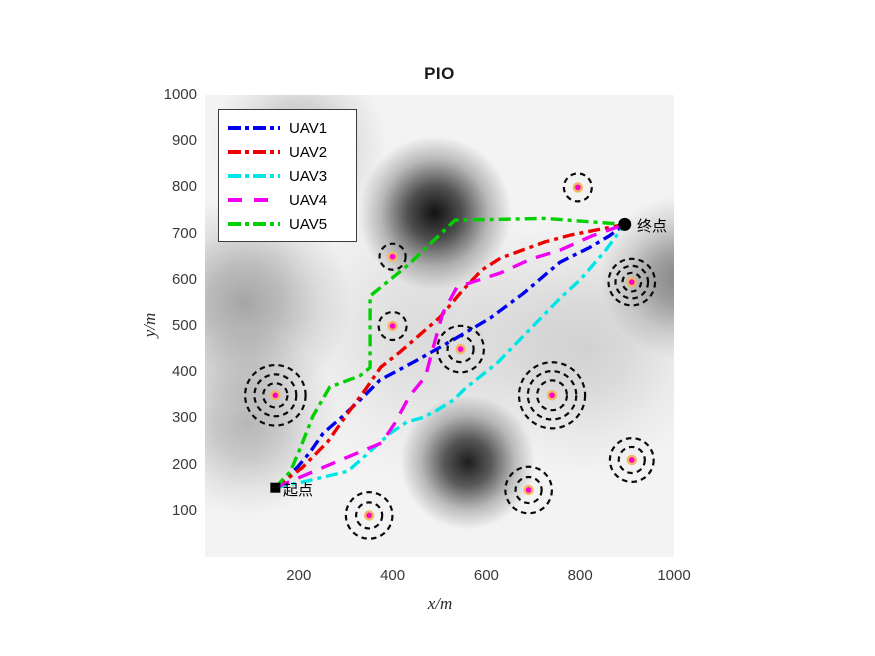  Describe the element at coordinates (184, 187) in the screenshot. I see `y-tick-label: 800` at that location.